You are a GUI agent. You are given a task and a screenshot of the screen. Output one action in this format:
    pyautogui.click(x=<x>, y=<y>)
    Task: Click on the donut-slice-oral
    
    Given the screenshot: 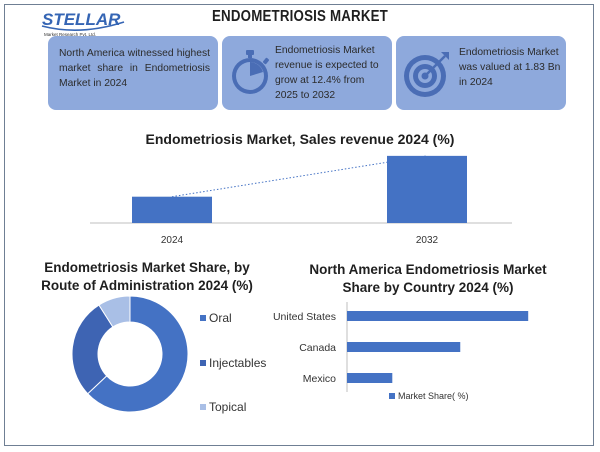 What is the action you would take?
    pyautogui.click(x=138, y=354)
    